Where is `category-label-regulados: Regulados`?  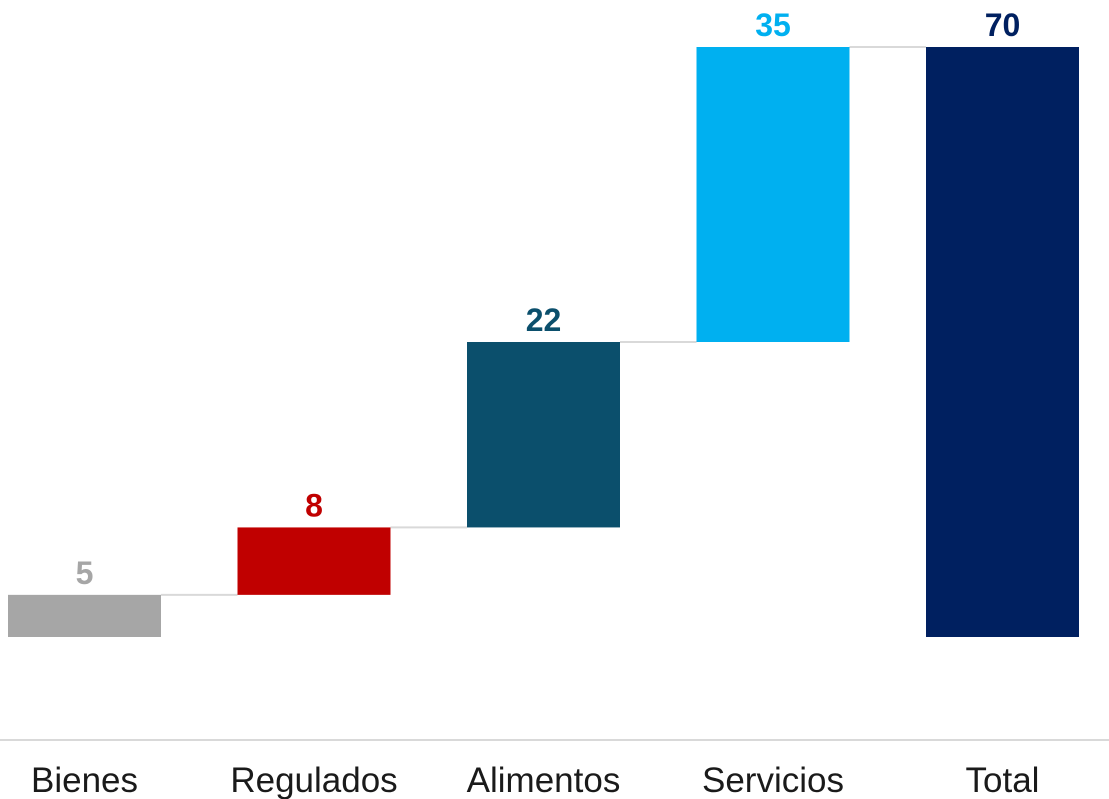 category-label-regulados: Regulados is located at coordinates (313, 780).